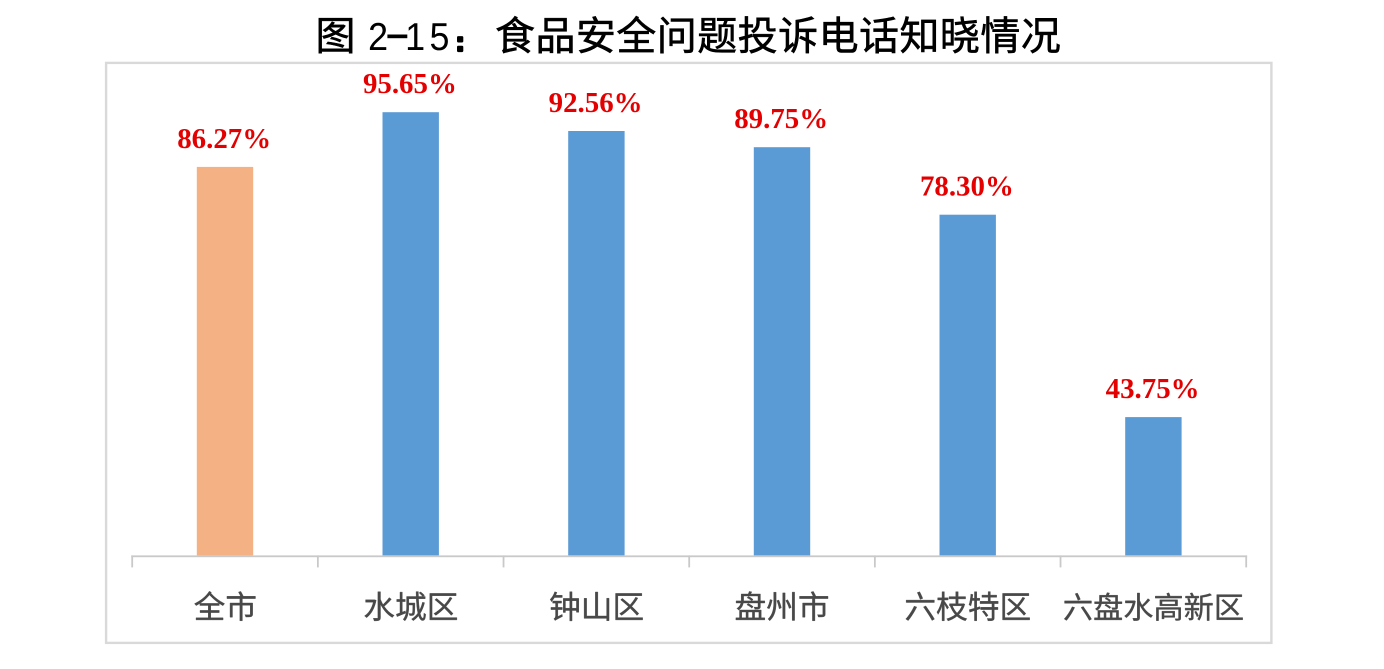  Describe the element at coordinates (596, 103) in the screenshot. I see `svg-text: 92.56%` at that location.